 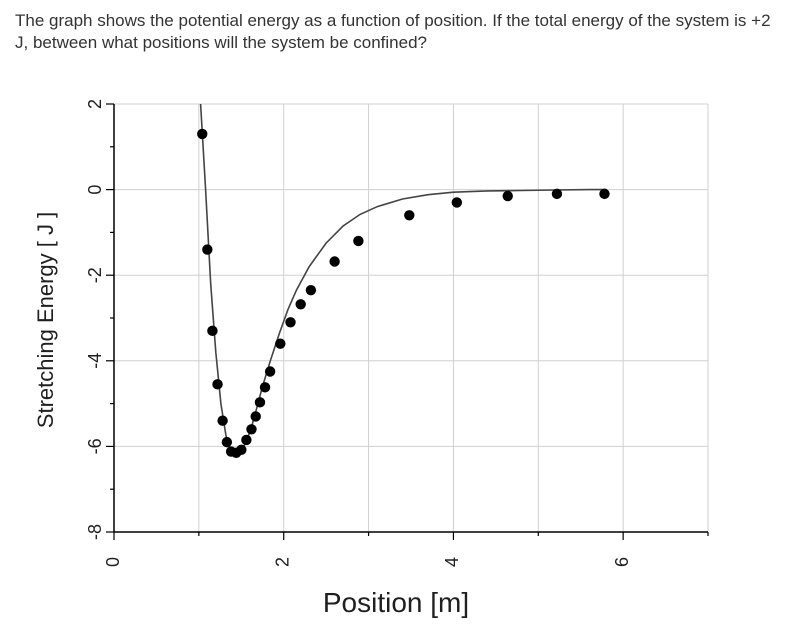 I want to click on y-tick-label: 2, so click(x=95, y=104).